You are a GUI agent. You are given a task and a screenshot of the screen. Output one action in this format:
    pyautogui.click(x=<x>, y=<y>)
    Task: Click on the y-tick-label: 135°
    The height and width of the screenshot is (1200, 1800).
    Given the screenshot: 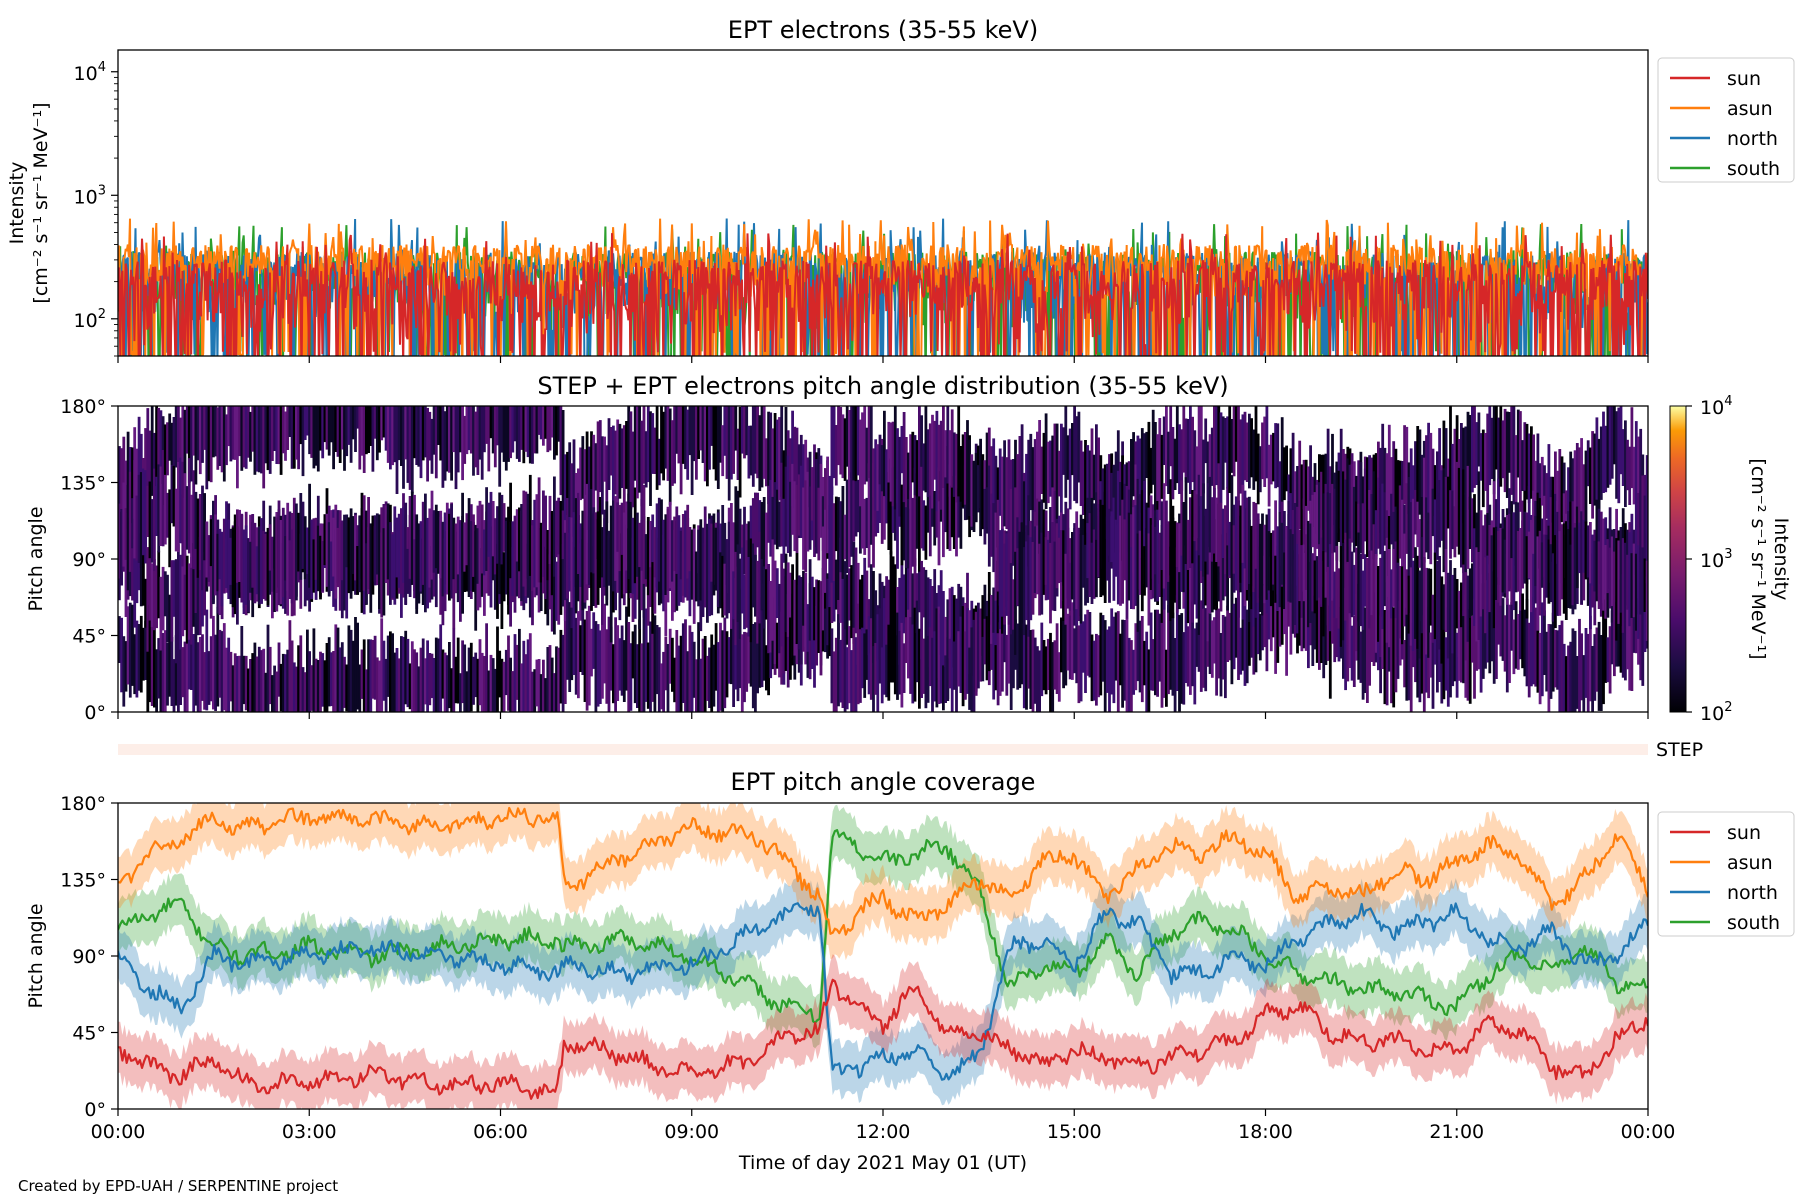 What is the action you would take?
    pyautogui.click(x=83, y=484)
    